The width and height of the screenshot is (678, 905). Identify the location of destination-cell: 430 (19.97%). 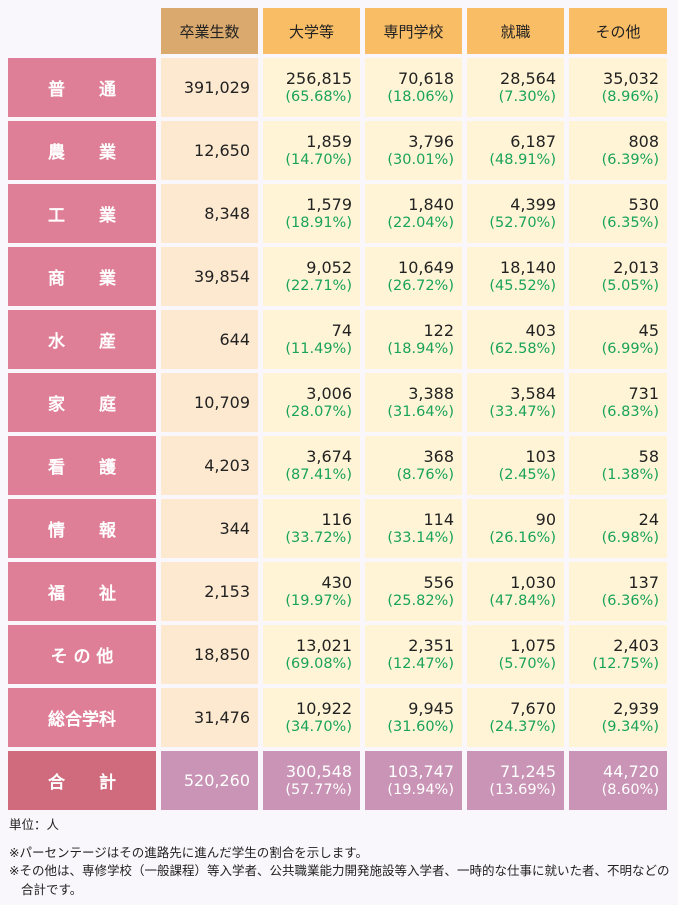
(311, 591).